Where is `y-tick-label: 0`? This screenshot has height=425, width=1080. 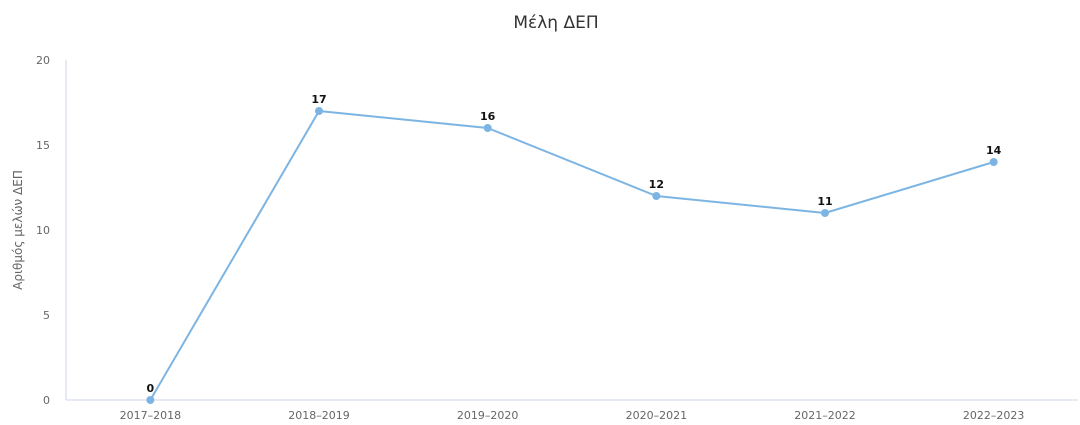 y-tick-label: 0 is located at coordinates (46, 400).